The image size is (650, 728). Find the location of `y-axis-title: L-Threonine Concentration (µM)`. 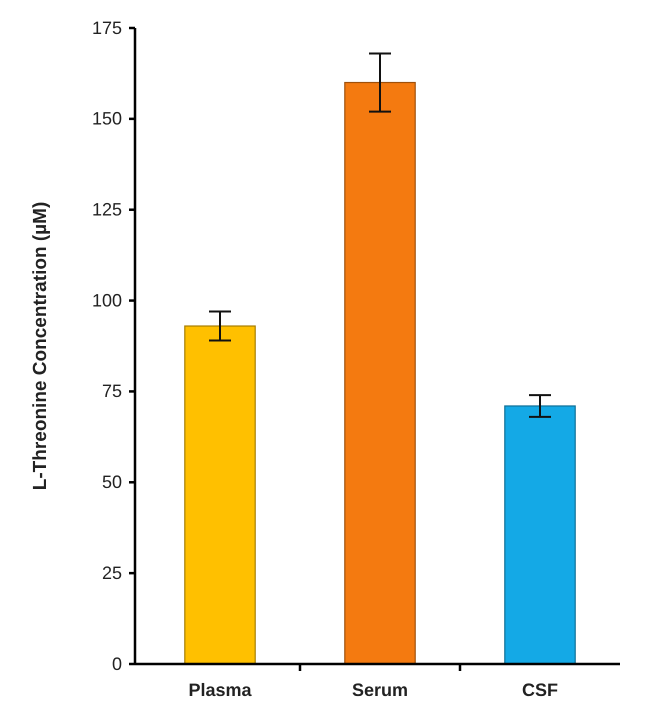

y-axis-title: L-Threonine Concentration (µM) is located at coordinates (40, 346).